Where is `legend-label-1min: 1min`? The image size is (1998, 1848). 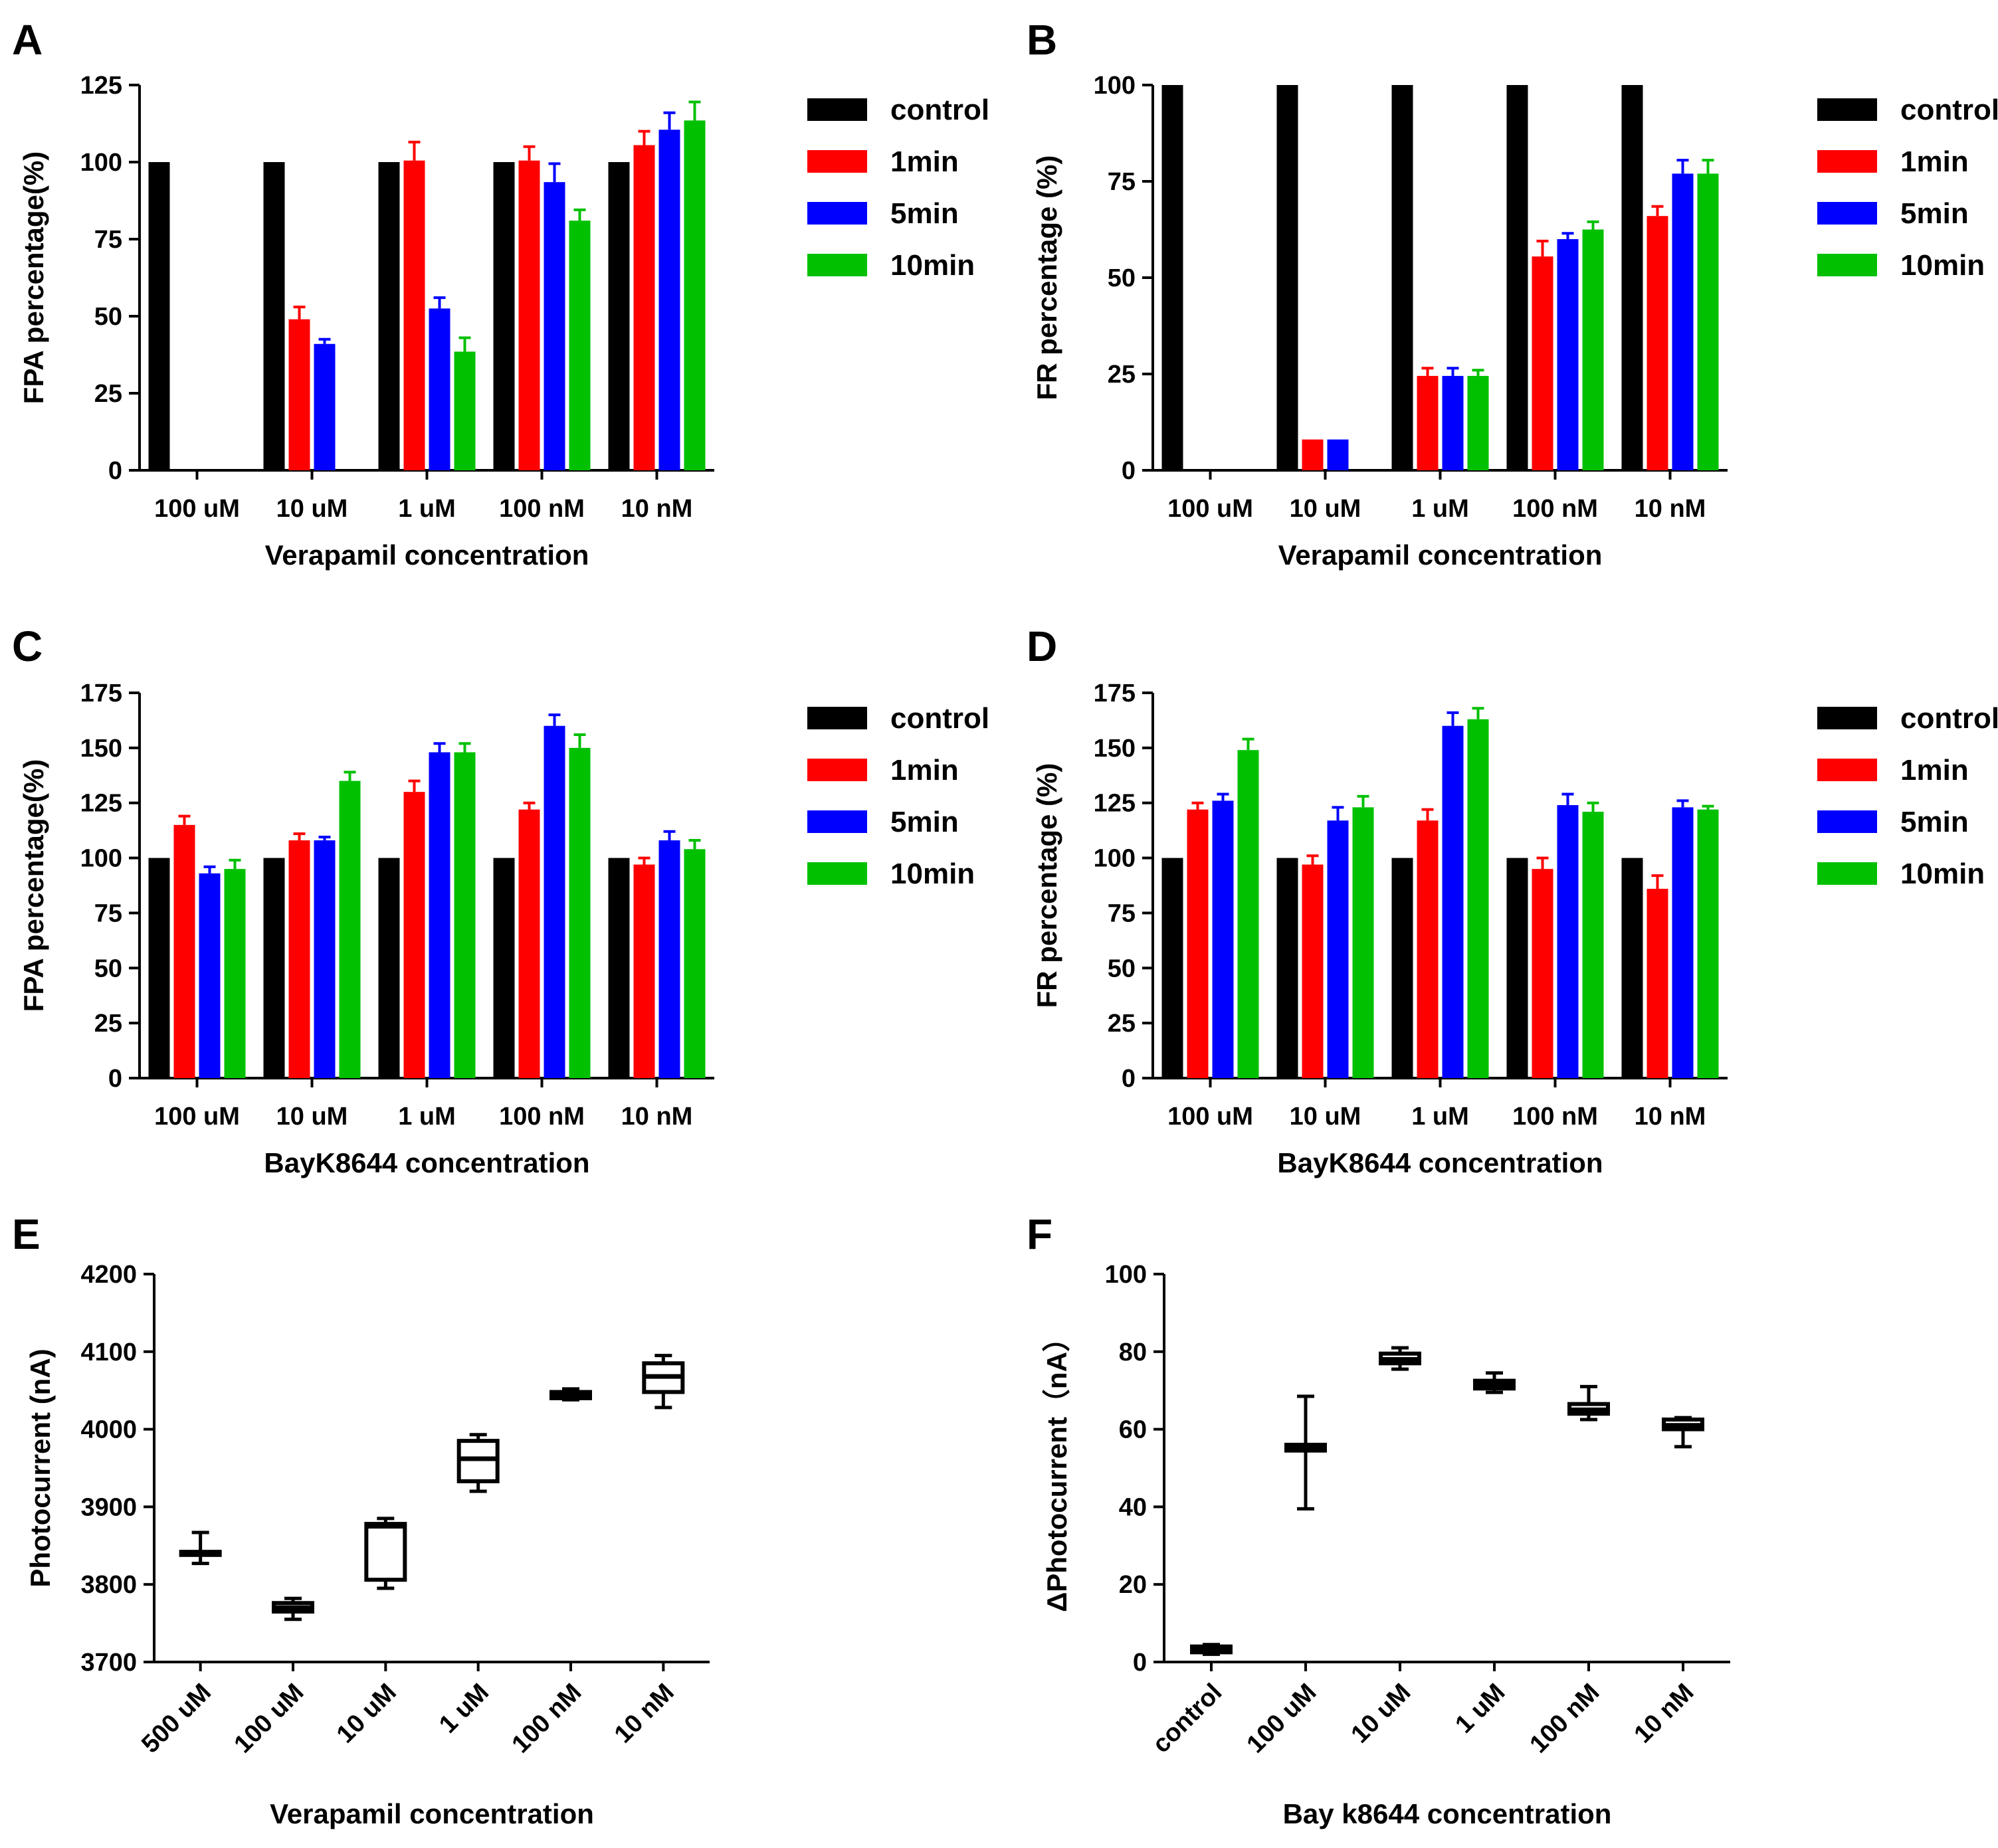 legend-label-1min: 1min is located at coordinates (1935, 770).